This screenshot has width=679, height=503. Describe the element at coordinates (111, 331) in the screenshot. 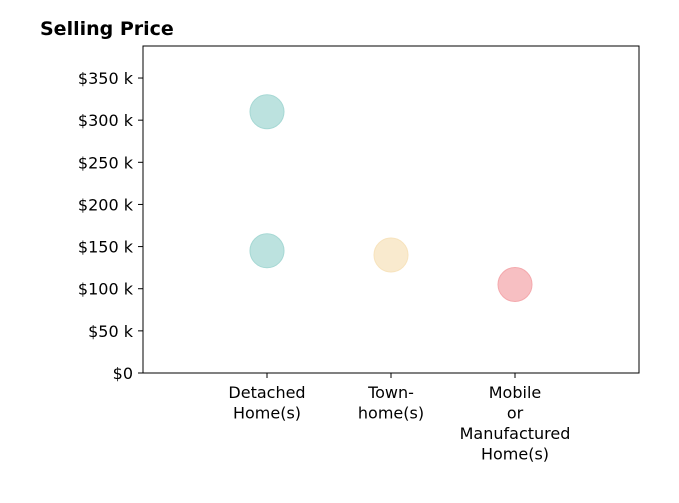

I see `y-tick-label: $50 k` at that location.